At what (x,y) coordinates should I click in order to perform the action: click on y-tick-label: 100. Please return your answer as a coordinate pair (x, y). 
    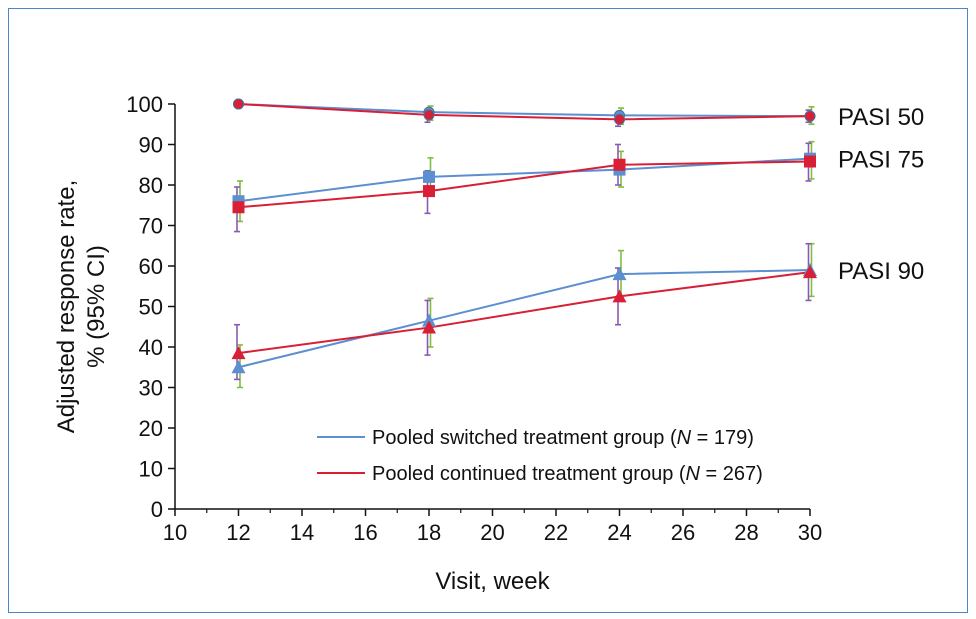
    Looking at the image, I should click on (144, 104).